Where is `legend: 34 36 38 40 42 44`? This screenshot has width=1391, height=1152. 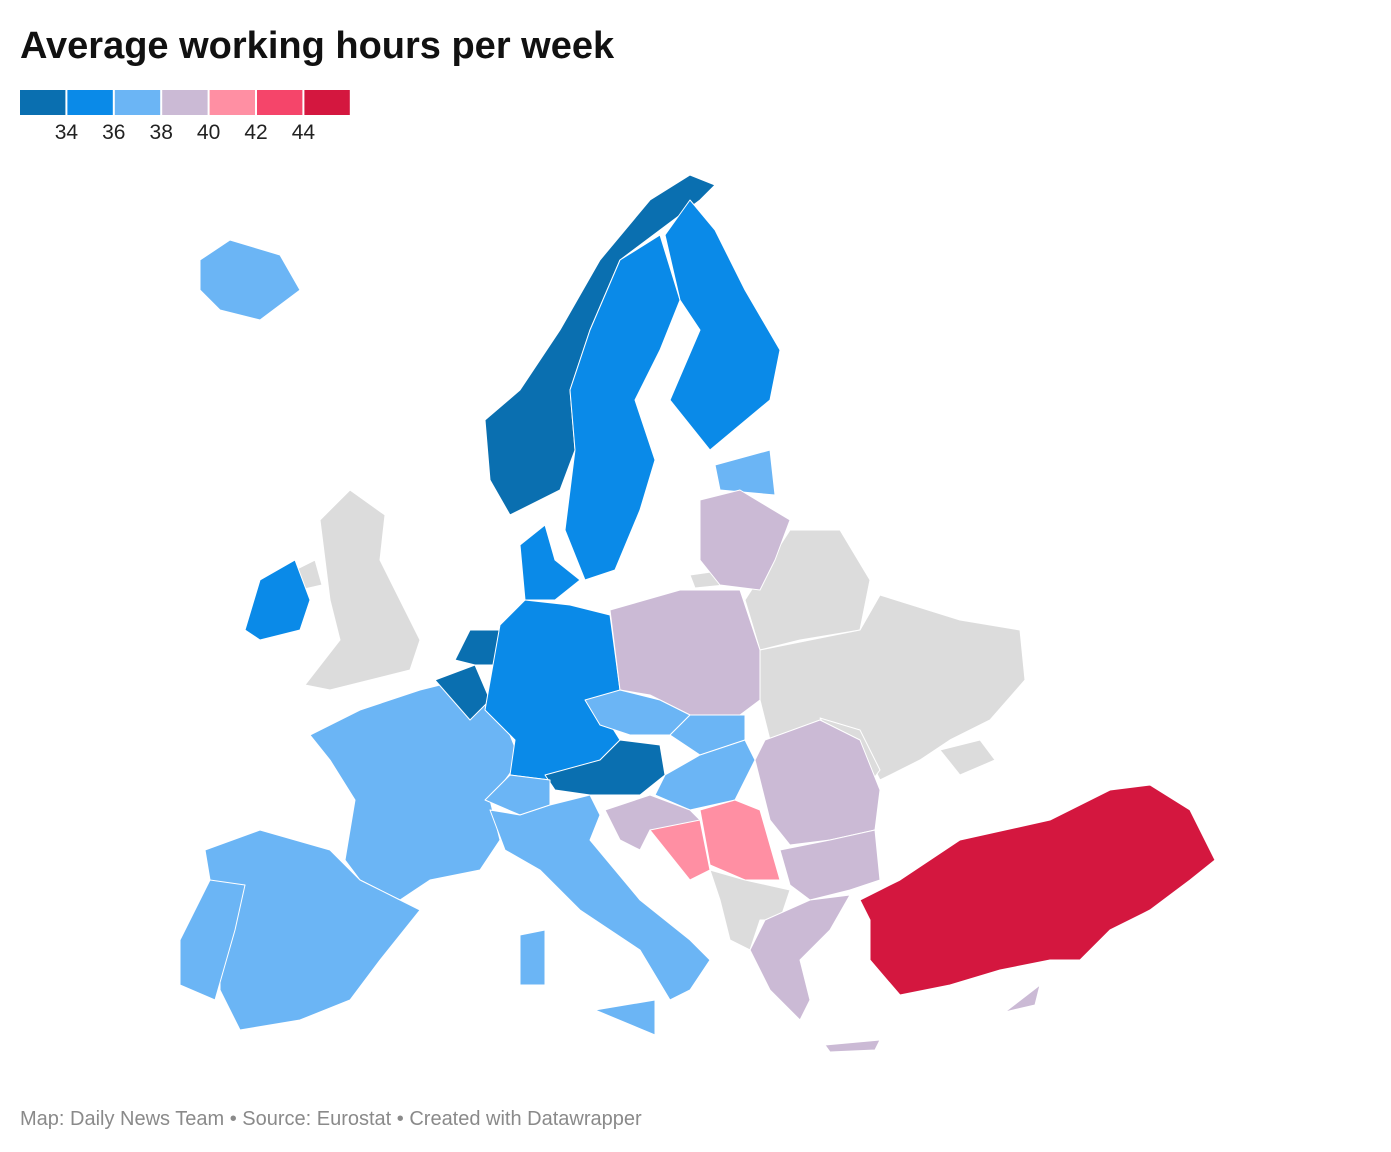
legend: 34 36 38 40 42 44 is located at coordinates (185, 117).